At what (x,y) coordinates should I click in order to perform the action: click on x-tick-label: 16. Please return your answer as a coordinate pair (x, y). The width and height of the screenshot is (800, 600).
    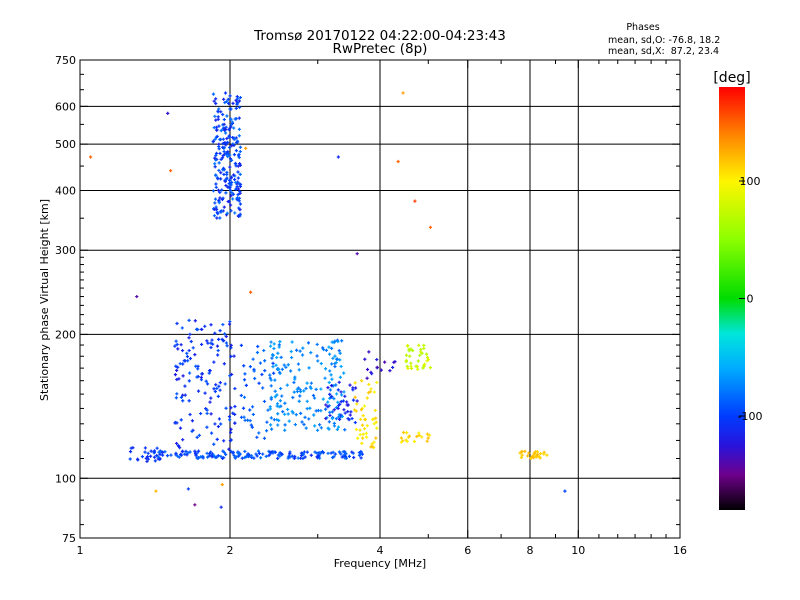
    Looking at the image, I should click on (680, 550).